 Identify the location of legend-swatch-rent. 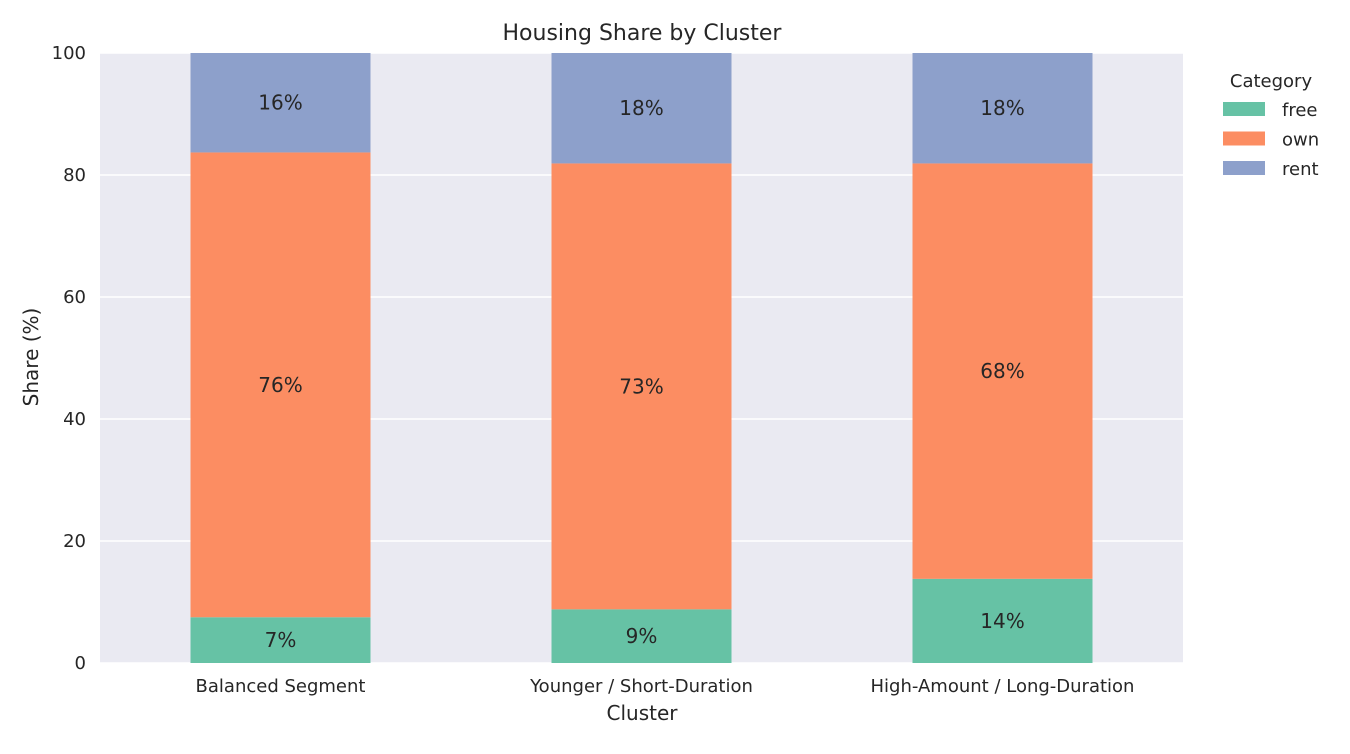
(1244, 168).